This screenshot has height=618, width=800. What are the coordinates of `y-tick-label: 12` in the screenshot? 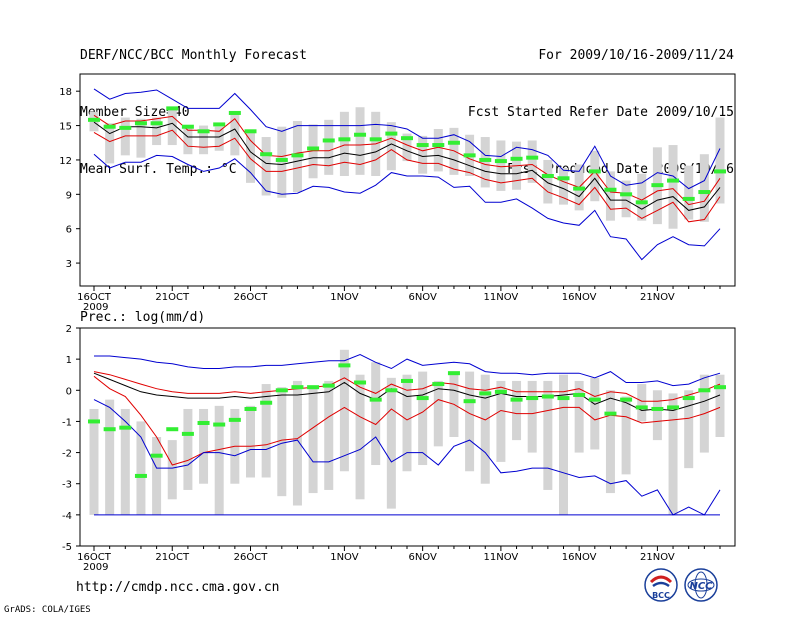 It's located at (65, 161).